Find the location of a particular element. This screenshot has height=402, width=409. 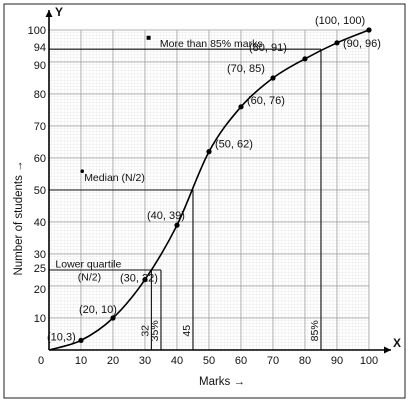

y-tick-label: 100 is located at coordinates (37, 31).